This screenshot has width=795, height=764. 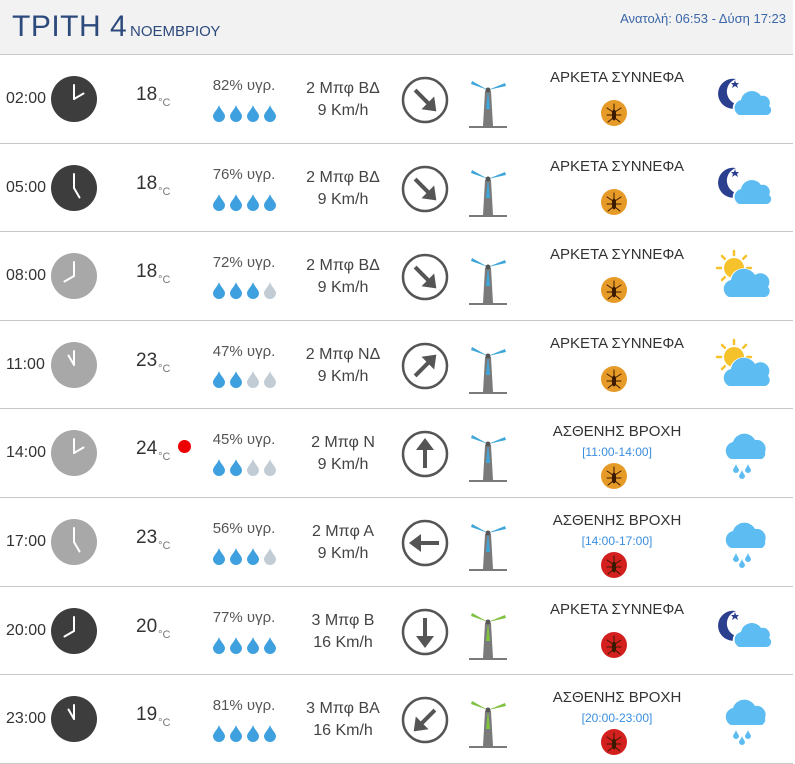 What do you see at coordinates (244, 351) in the screenshot?
I see `humidity-label: 47% υγρ.` at bounding box center [244, 351].